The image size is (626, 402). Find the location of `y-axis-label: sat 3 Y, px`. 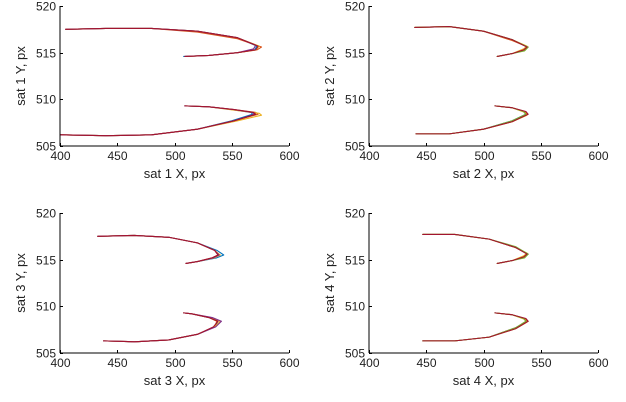

y-axis-label: sat 3 Y, px is located at coordinates (20, 283).